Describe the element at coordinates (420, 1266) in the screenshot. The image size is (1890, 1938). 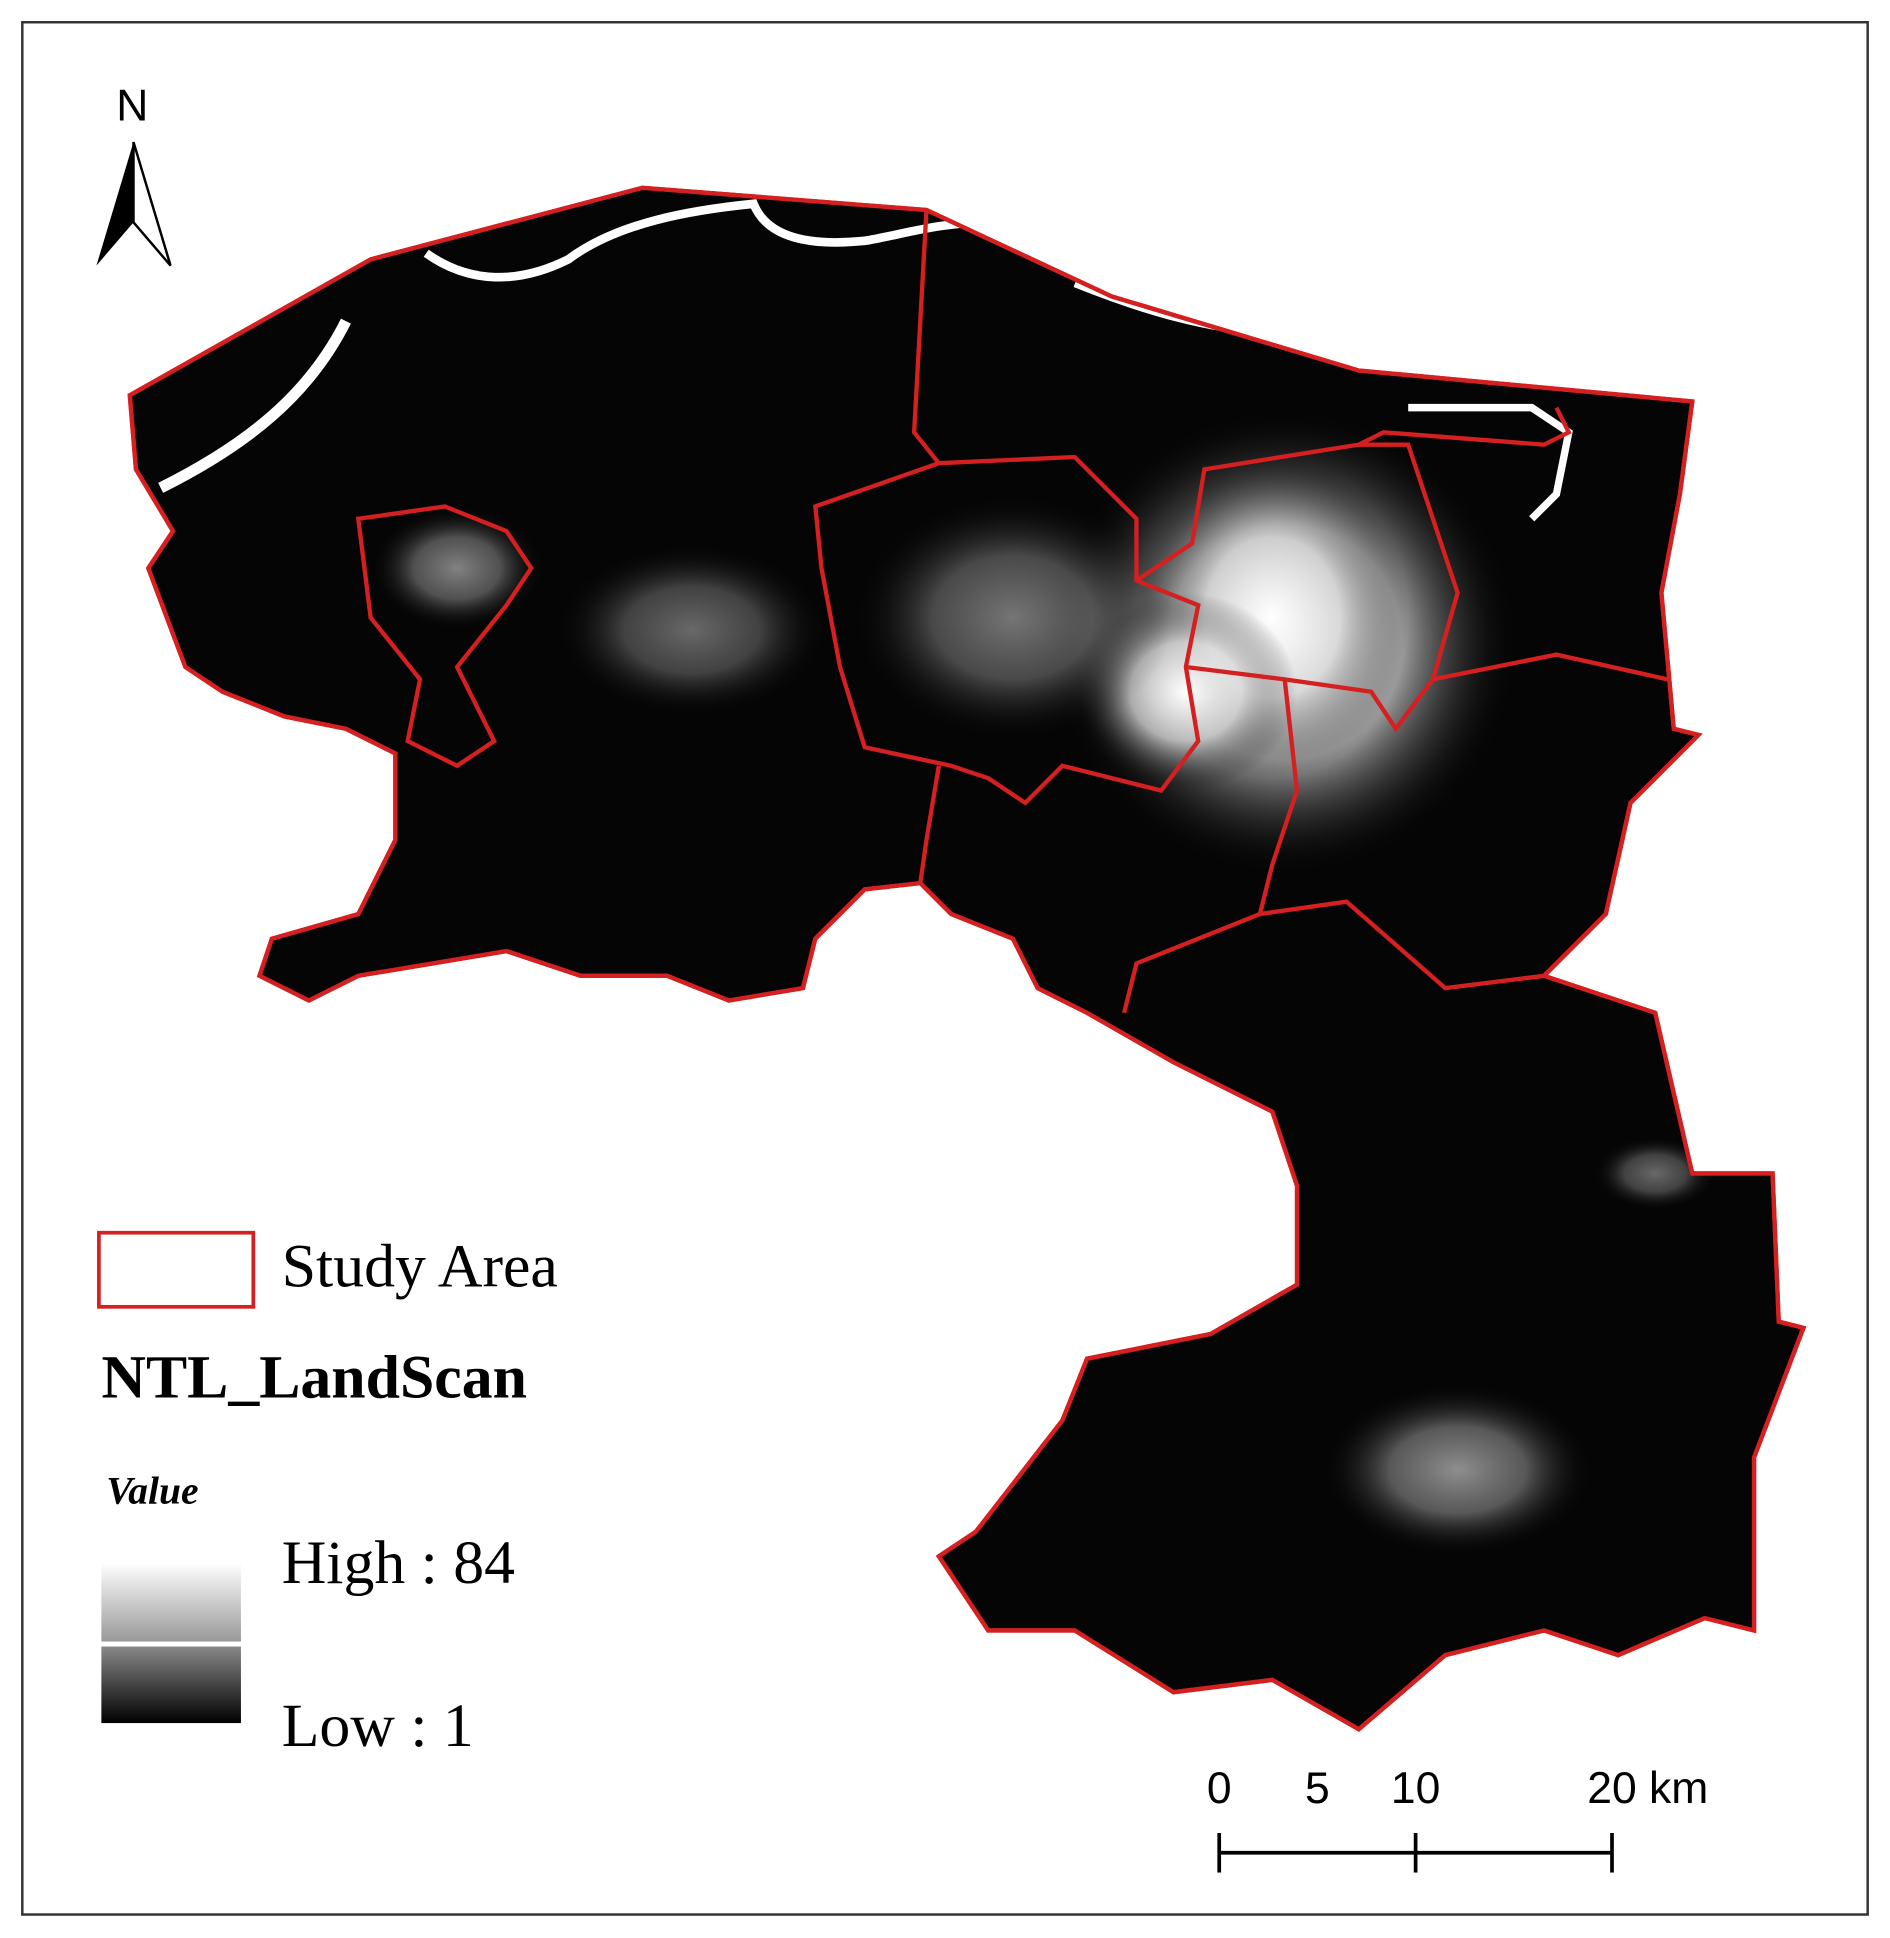
I see `study-area-label: Study Area` at that location.